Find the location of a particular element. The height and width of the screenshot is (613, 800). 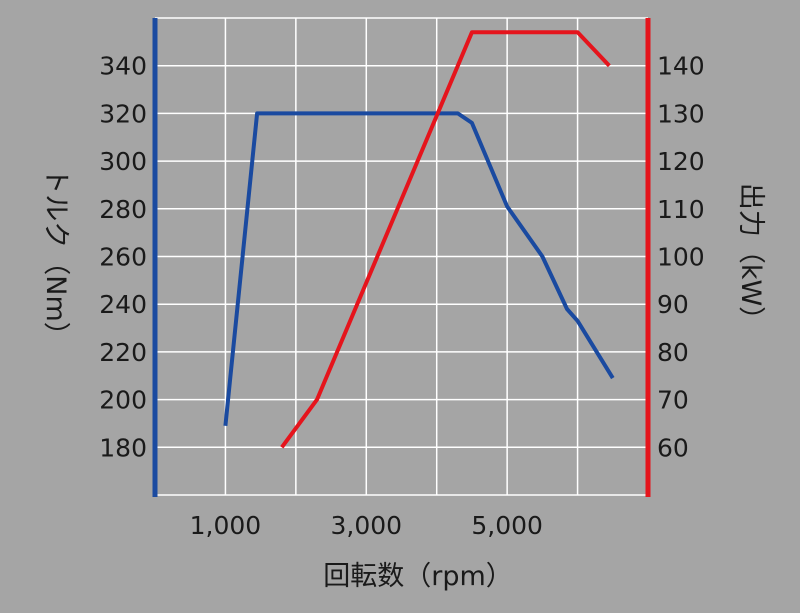

left-tick-label: 240 is located at coordinates (123, 304).